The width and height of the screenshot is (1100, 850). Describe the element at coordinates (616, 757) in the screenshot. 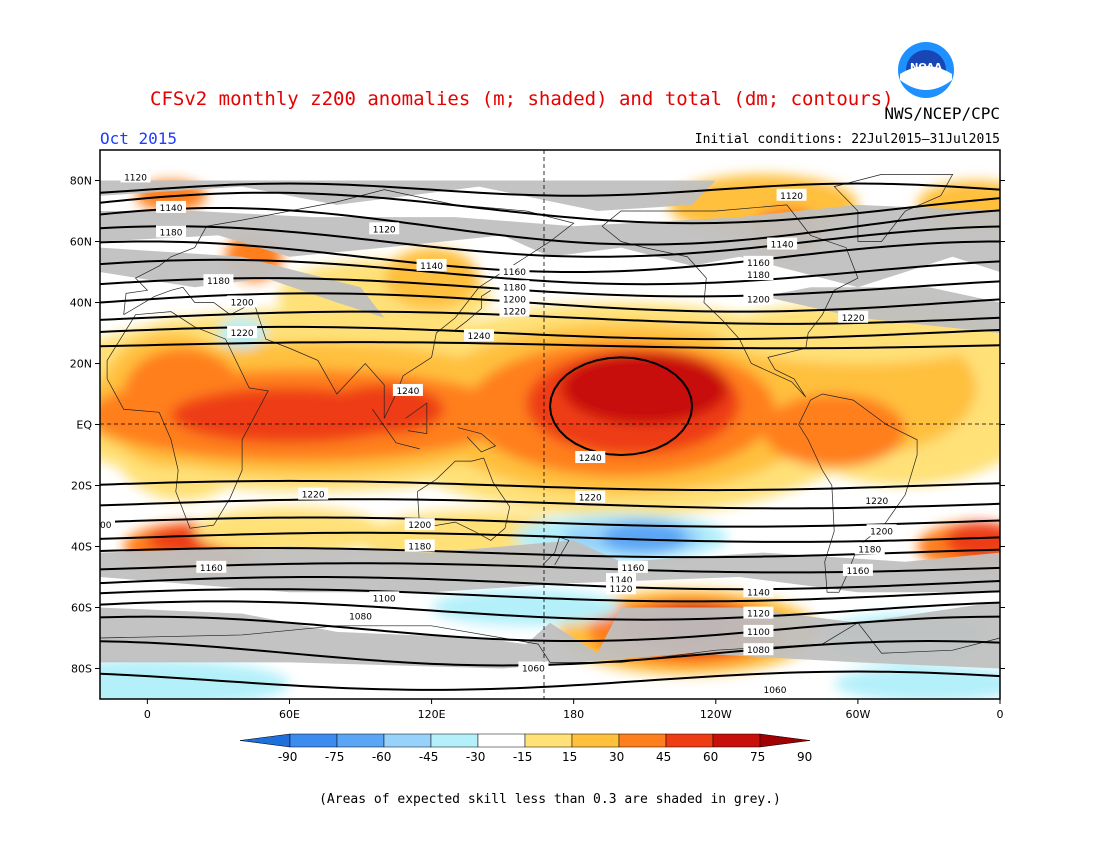

I see `legend-tick-label: 30` at that location.